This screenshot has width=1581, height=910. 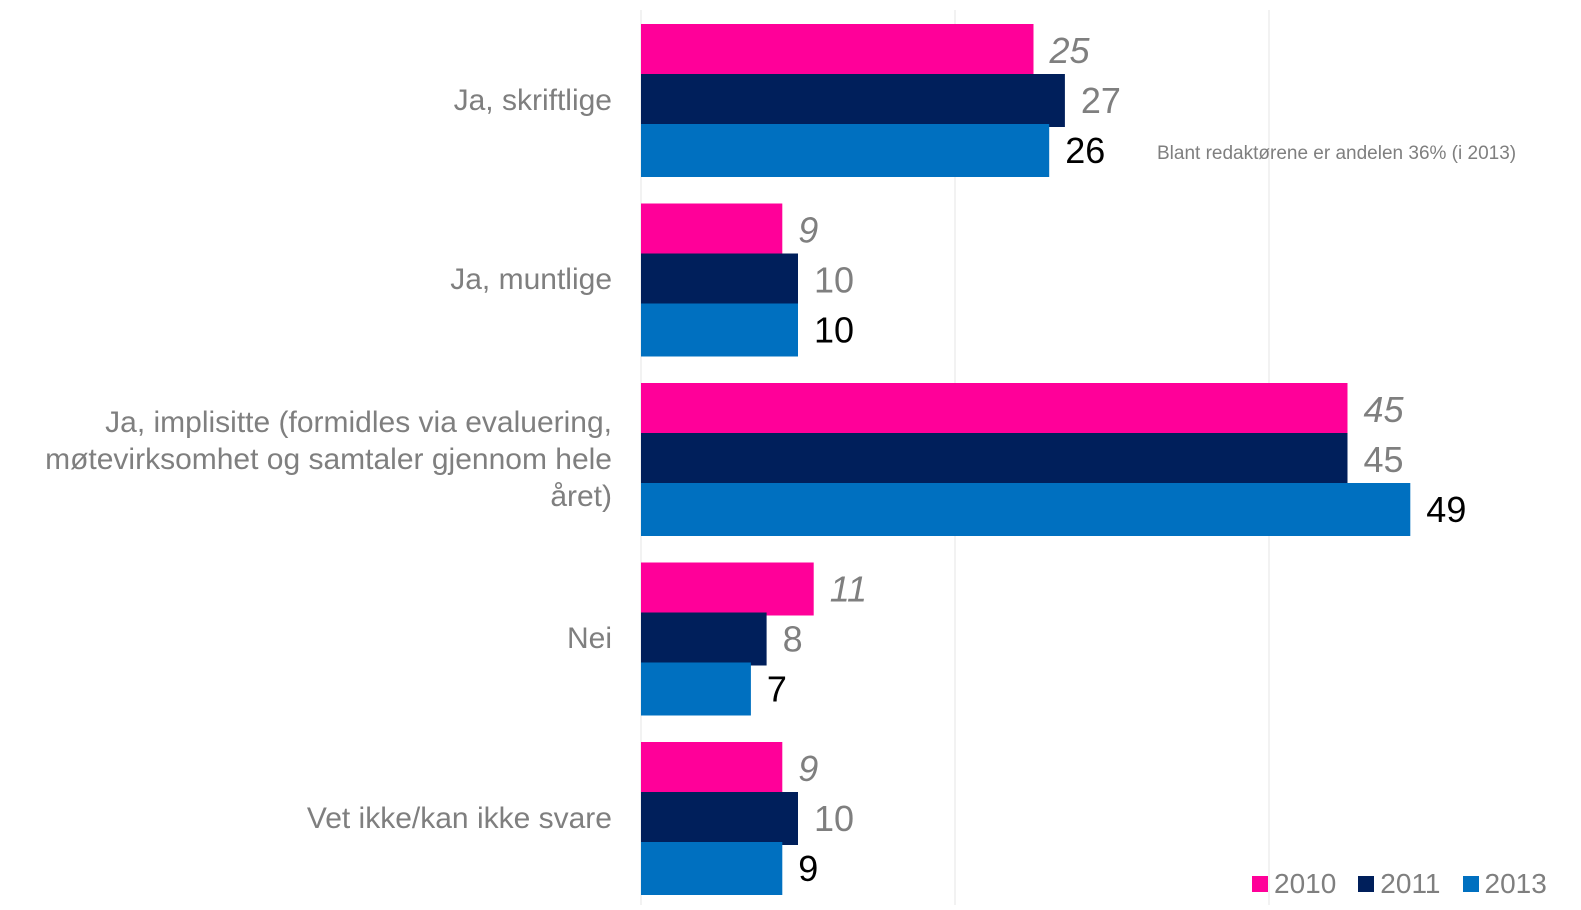 What do you see at coordinates (848, 589) in the screenshot?
I see `value-label-2010-3: 11` at bounding box center [848, 589].